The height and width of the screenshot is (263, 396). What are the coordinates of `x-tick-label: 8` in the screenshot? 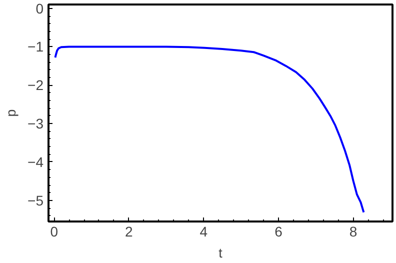 It's located at (353, 232).